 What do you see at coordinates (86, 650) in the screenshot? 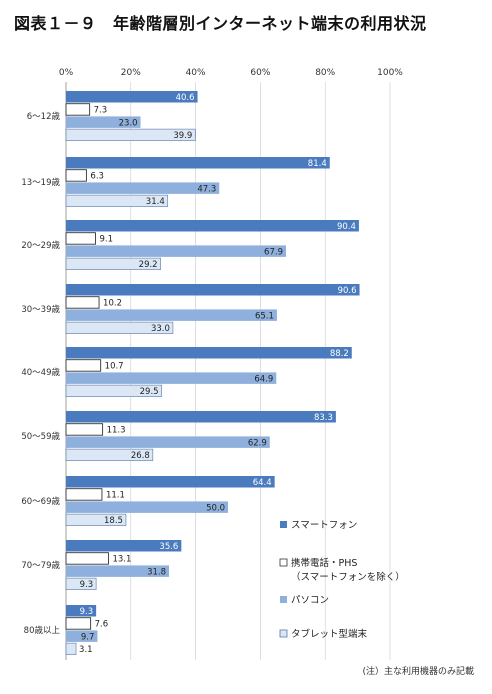
I see `data-label: 3.1` at bounding box center [86, 650].